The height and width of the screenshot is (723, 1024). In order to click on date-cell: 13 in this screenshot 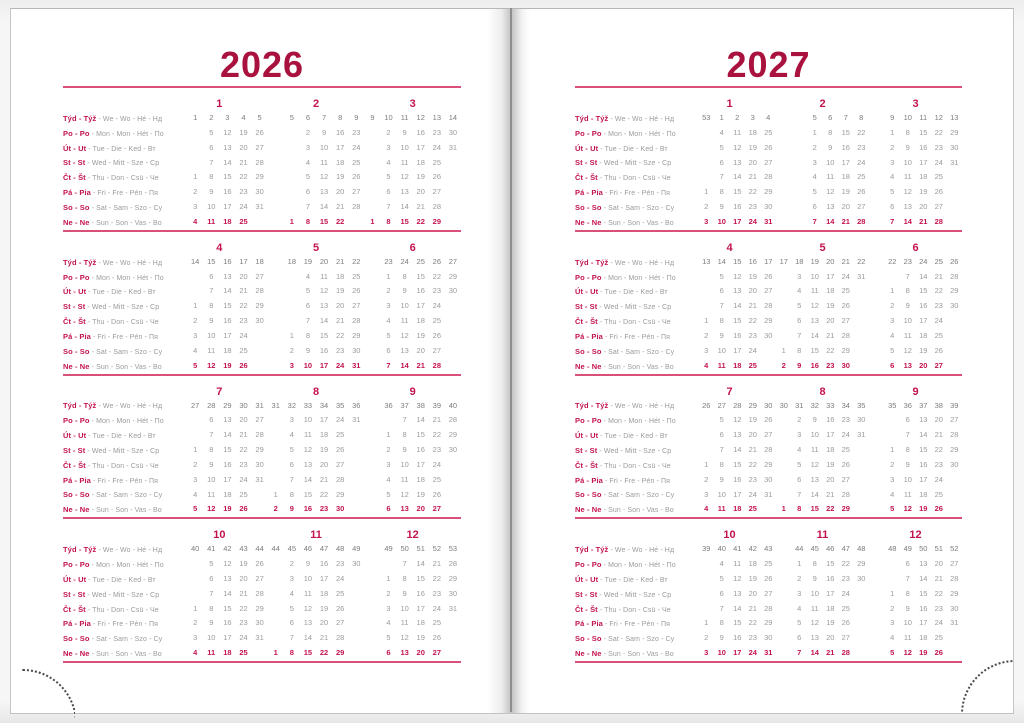, I will do `click(308, 464)`.